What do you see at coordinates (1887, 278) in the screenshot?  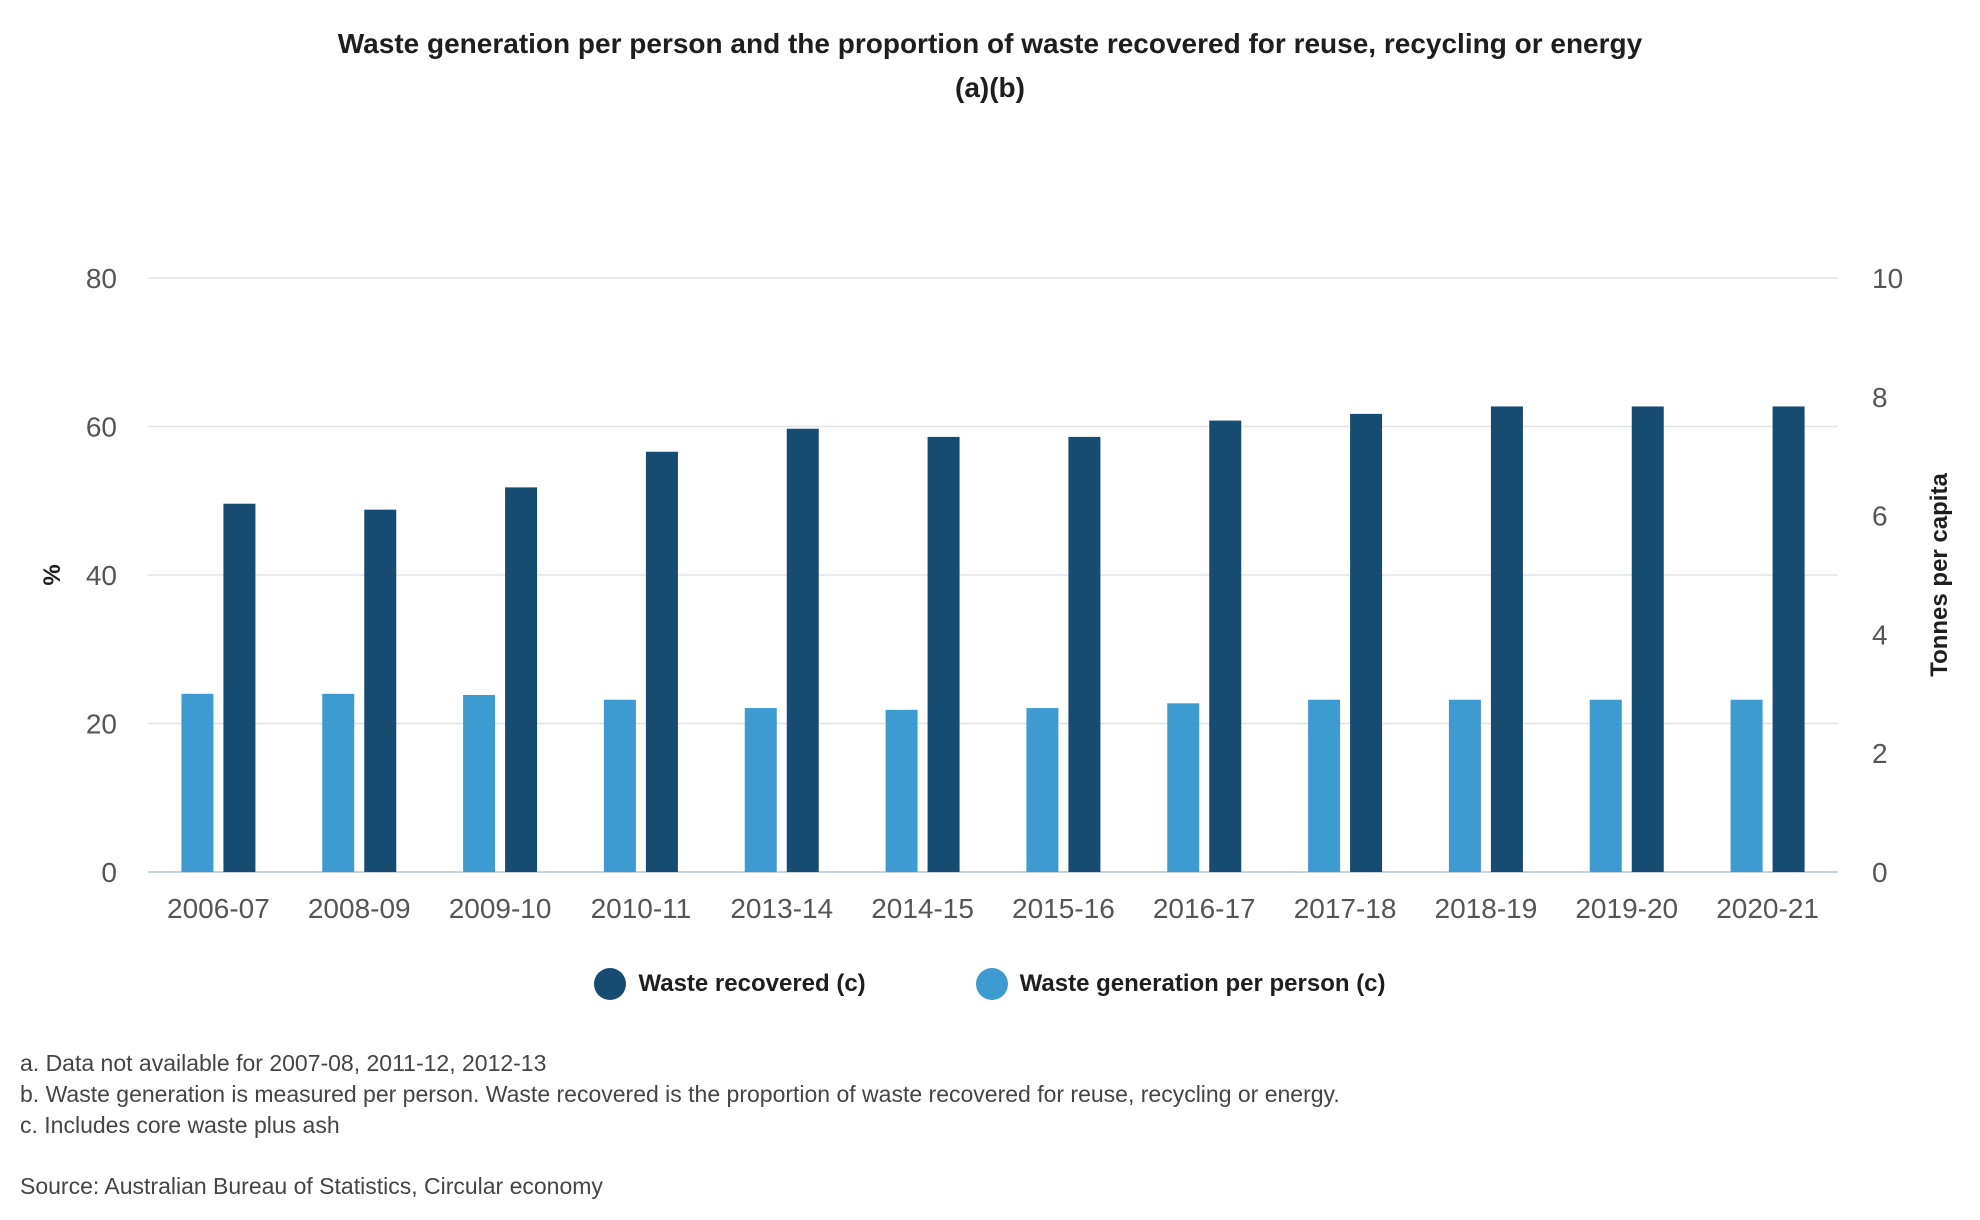 I see `y-tick-label-right: 10` at bounding box center [1887, 278].